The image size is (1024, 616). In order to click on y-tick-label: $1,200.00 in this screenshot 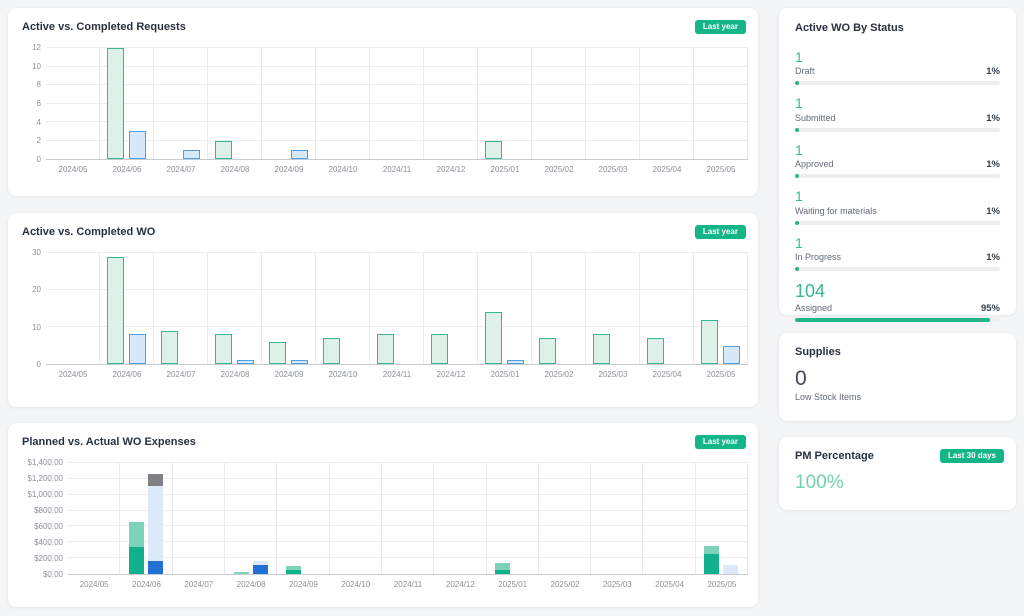, I will do `click(45, 478)`.